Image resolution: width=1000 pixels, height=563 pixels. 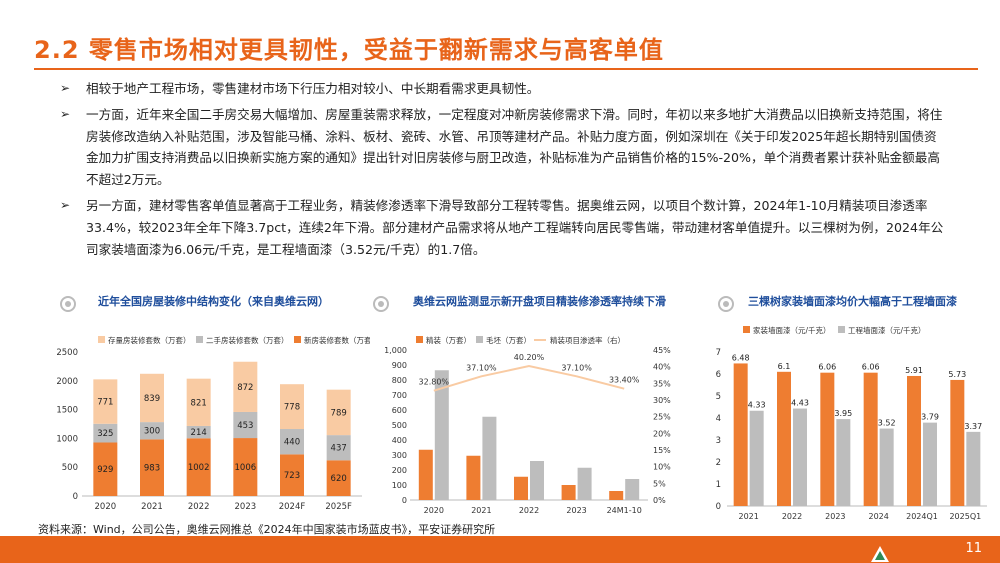 What do you see at coordinates (624, 510) in the screenshot?
I see `x-tick-label: 24M1-10` at bounding box center [624, 510].